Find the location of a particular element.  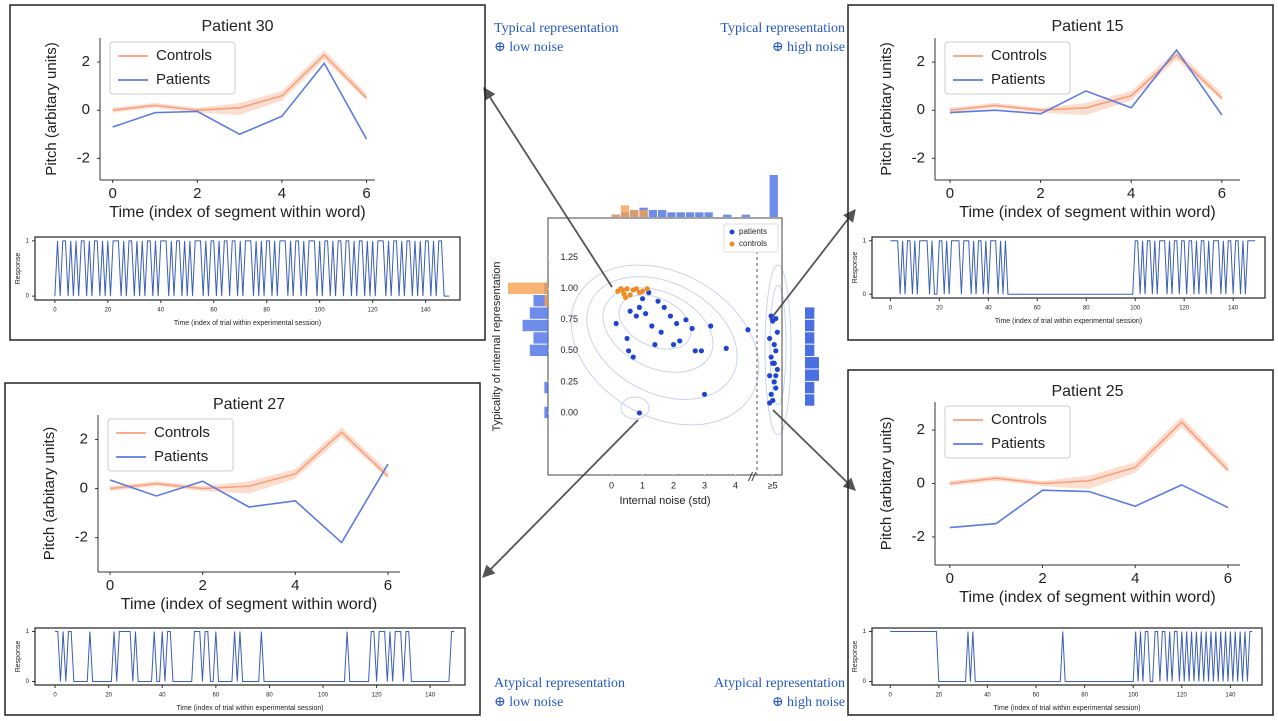

y-tick-label: 1.00 is located at coordinates (569, 288).